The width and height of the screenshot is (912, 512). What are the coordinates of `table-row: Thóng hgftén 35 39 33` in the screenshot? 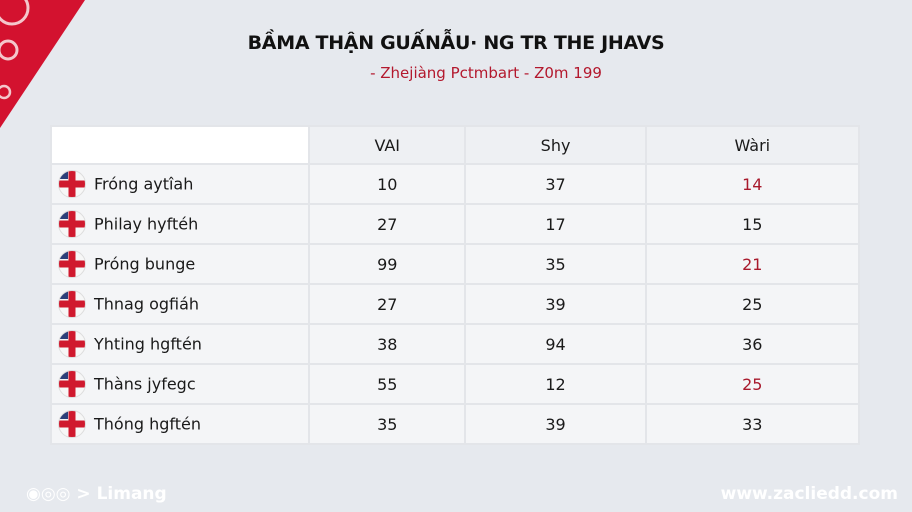 It's located at (455, 424).